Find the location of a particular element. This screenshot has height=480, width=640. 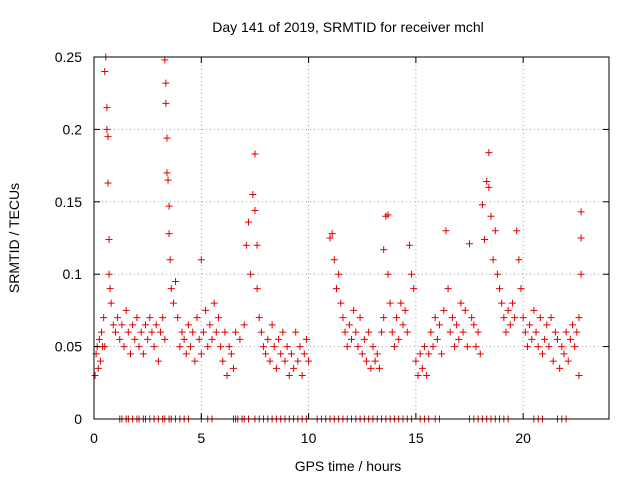

y-tick-label: 0.1 is located at coordinates (73, 274).